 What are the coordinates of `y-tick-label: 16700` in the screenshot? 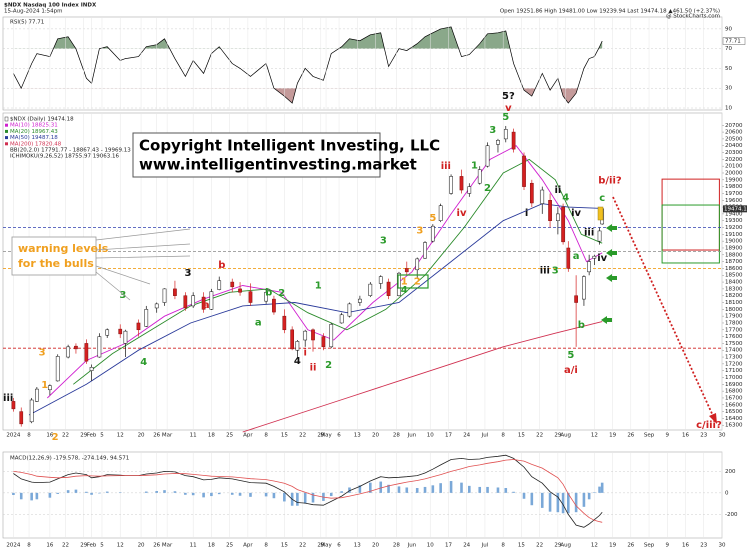 It's located at (734, 398).